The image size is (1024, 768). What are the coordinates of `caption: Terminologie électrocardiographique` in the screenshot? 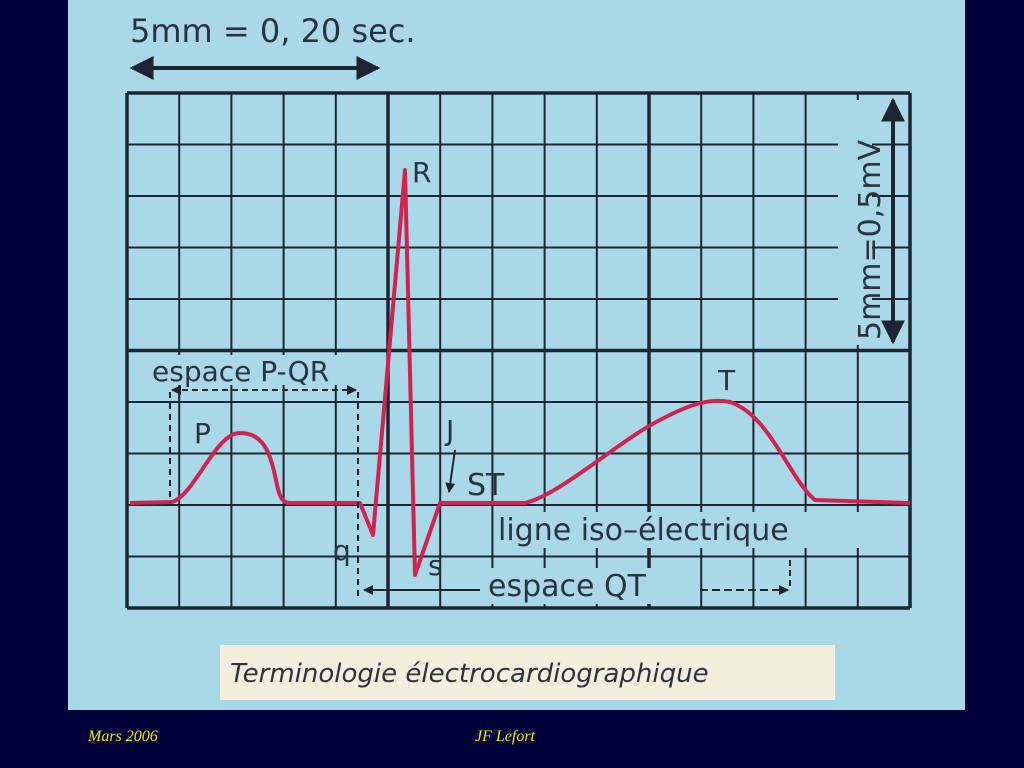 It's located at (469, 674).